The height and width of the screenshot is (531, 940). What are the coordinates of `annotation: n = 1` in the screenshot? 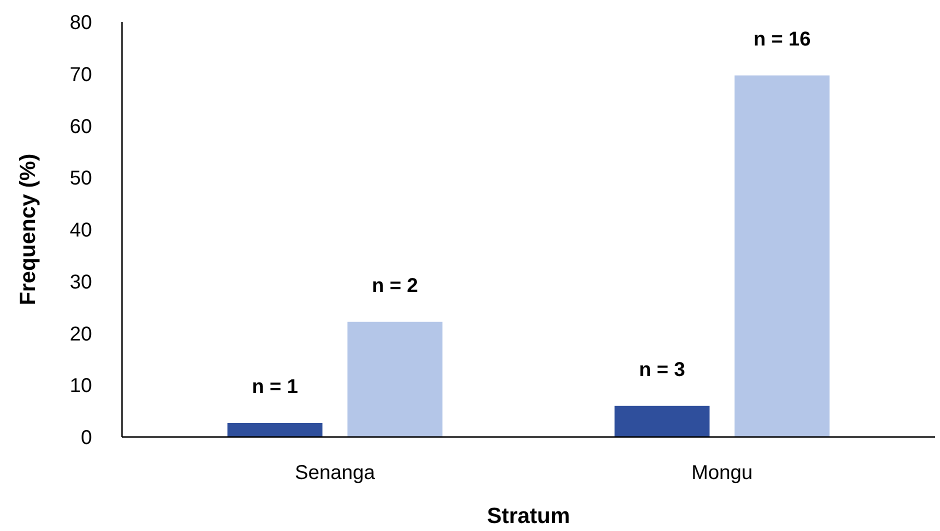 It's located at (275, 387).